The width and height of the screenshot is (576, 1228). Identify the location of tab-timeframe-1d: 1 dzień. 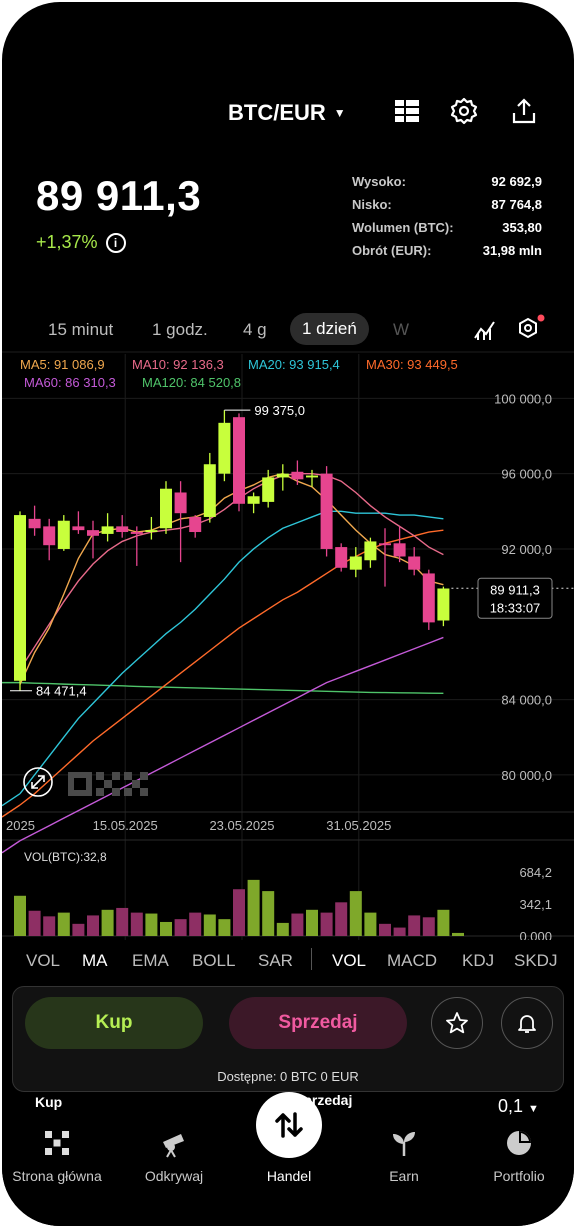
(329, 329).